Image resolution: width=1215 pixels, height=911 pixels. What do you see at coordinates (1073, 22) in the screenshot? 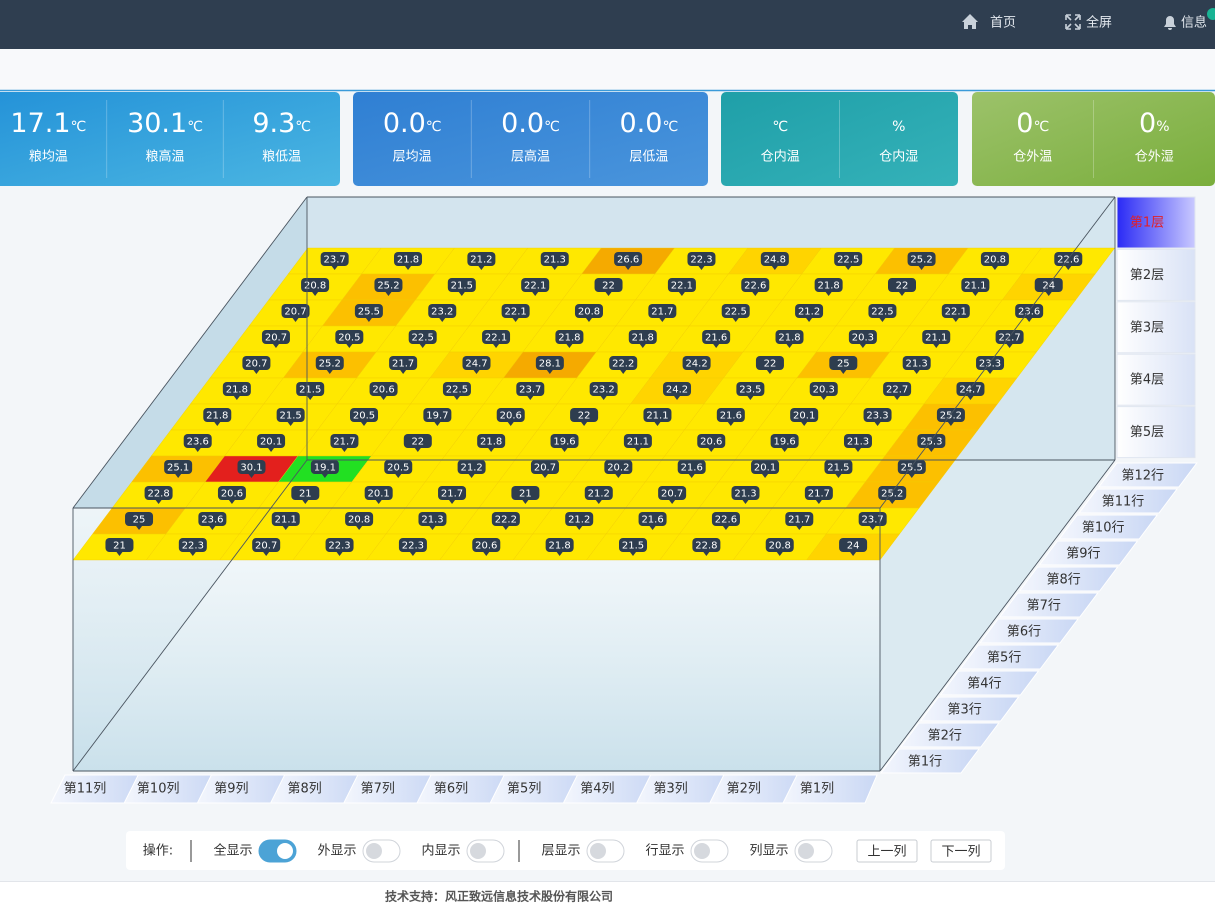
I see `fullscreen-icon` at bounding box center [1073, 22].